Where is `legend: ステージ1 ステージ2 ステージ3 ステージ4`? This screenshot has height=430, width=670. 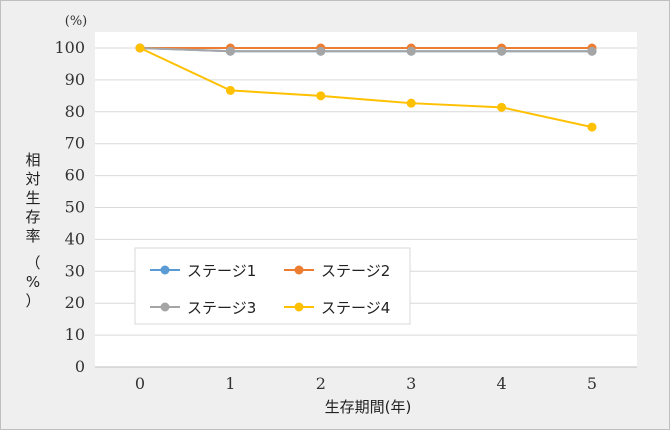
legend: ステージ1 ステージ2 ステージ3 ステージ4 is located at coordinates (272, 286).